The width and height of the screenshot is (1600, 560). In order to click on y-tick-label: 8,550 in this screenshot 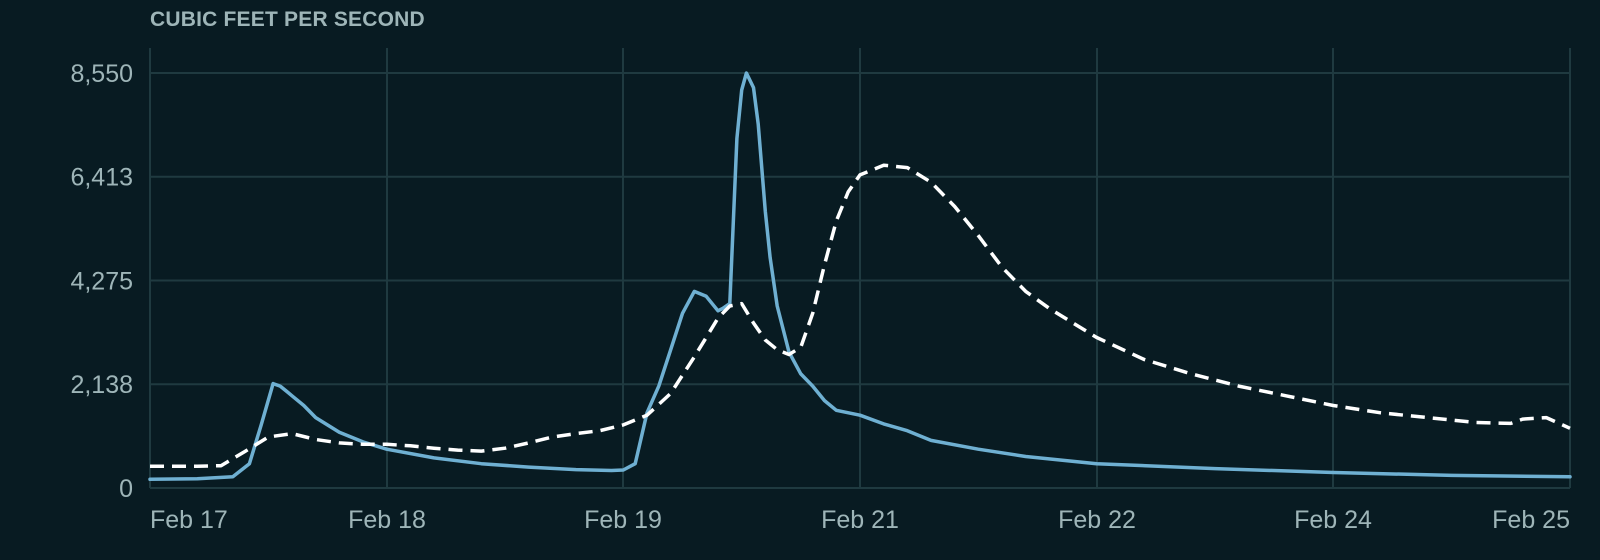, I will do `click(101, 74)`.